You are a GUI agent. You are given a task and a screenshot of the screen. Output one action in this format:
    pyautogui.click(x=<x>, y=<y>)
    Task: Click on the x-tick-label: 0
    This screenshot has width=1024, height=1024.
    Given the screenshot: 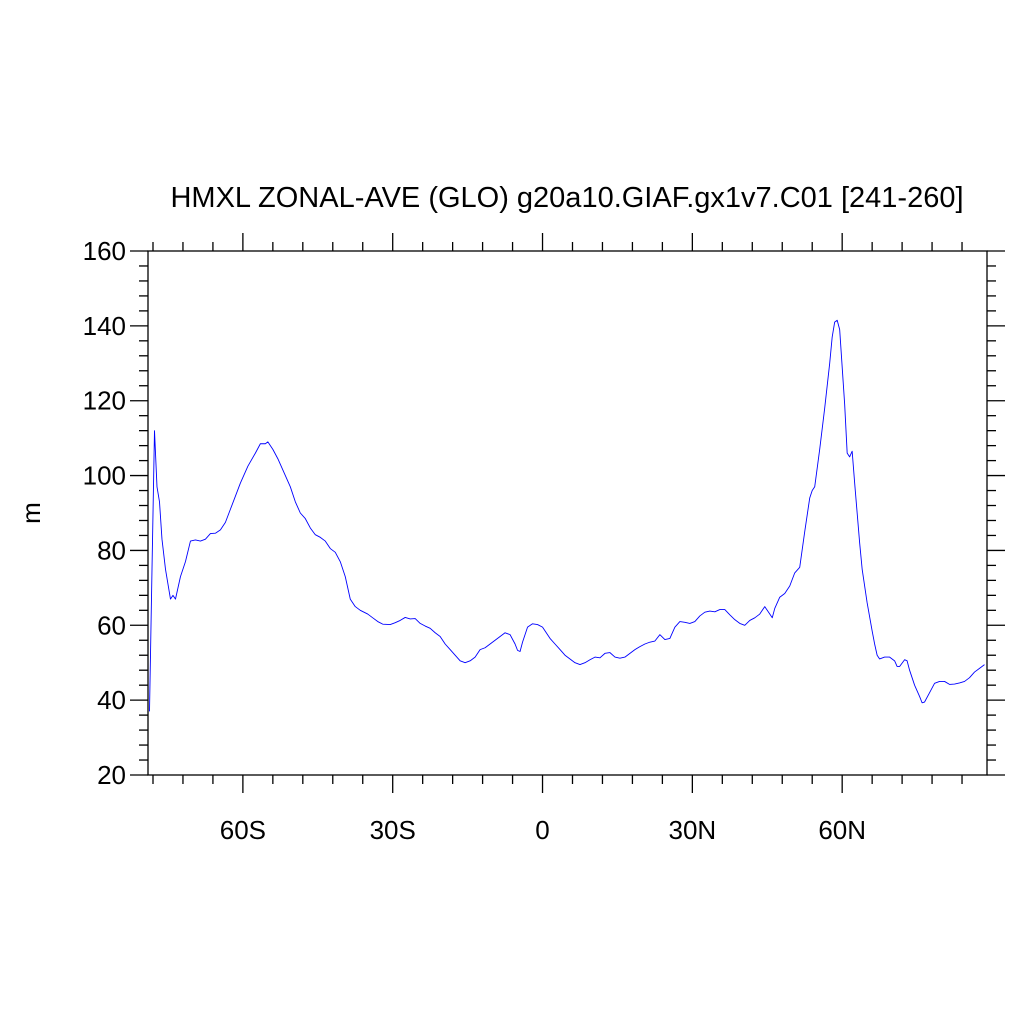 What is the action you would take?
    pyautogui.click(x=542, y=830)
    